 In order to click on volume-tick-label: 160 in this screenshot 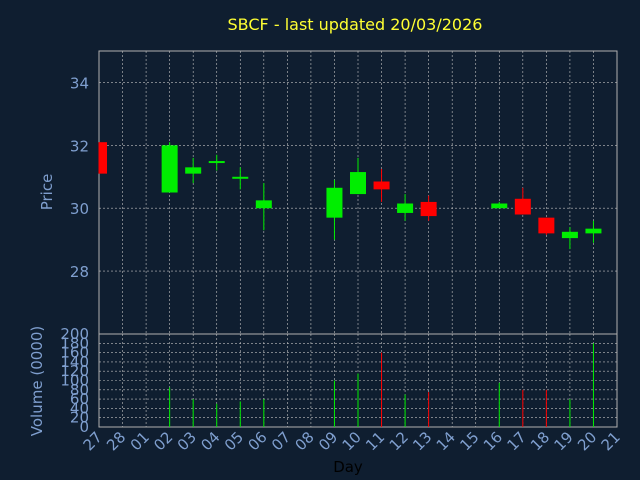, I will do `click(74, 353)`.